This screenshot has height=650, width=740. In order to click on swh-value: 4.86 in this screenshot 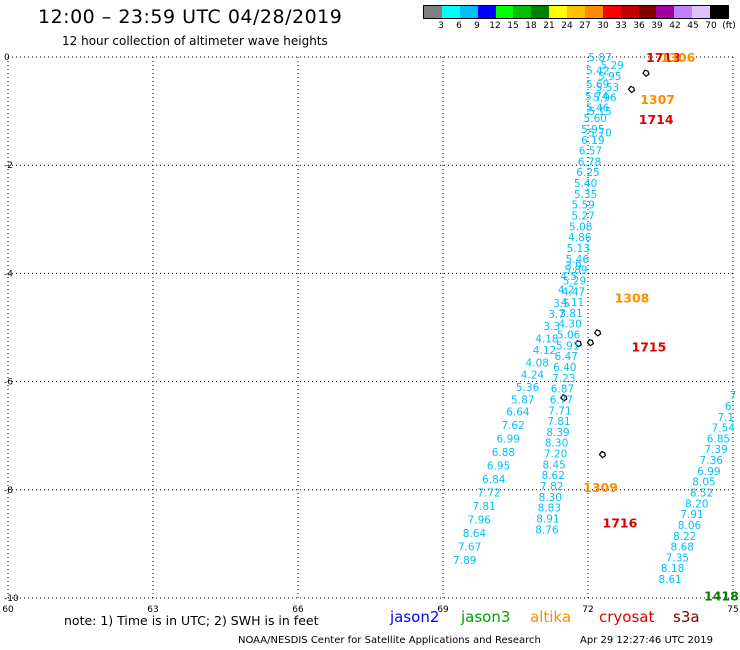, I will do `click(580, 238)`.